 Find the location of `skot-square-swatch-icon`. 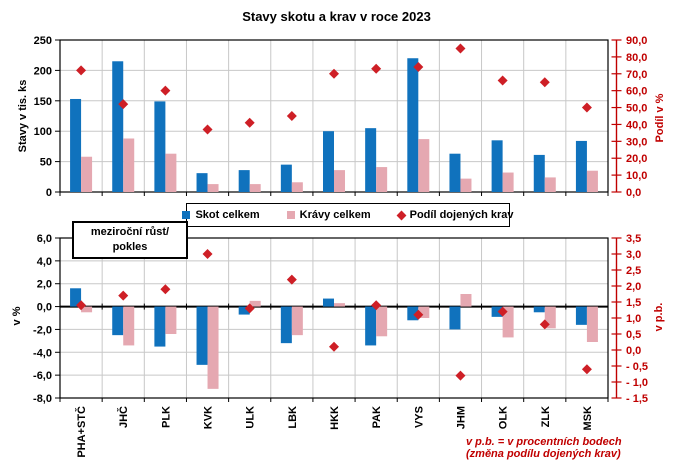

skot-square-swatch-icon is located at coordinates (186, 215).